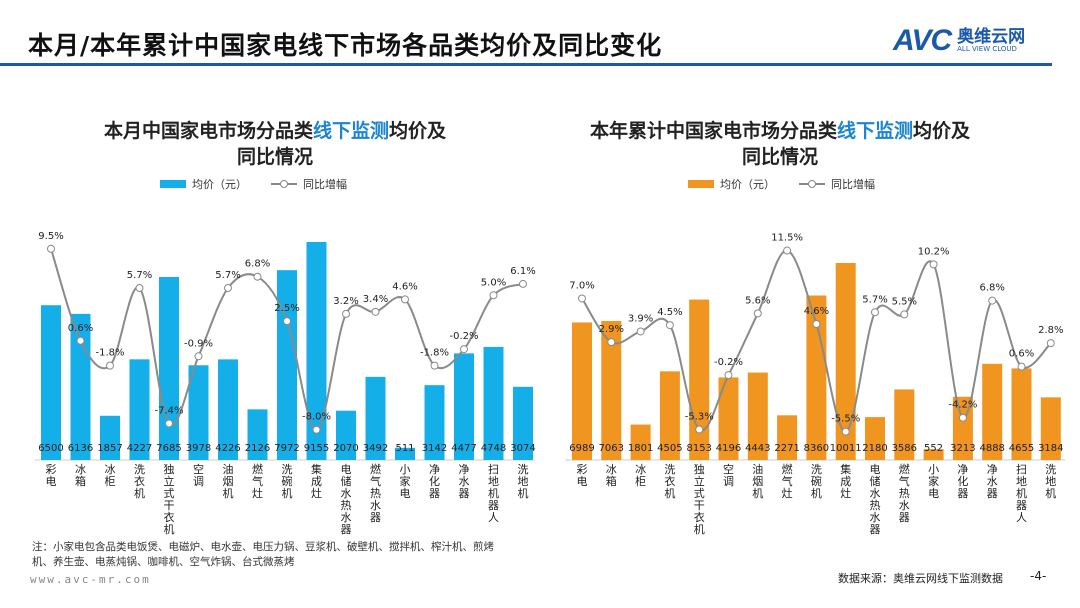 Image resolution: width=1080 pixels, height=608 pixels. Describe the element at coordinates (316, 417) in the screenshot. I see `yoy-label: -8.0%` at that location.